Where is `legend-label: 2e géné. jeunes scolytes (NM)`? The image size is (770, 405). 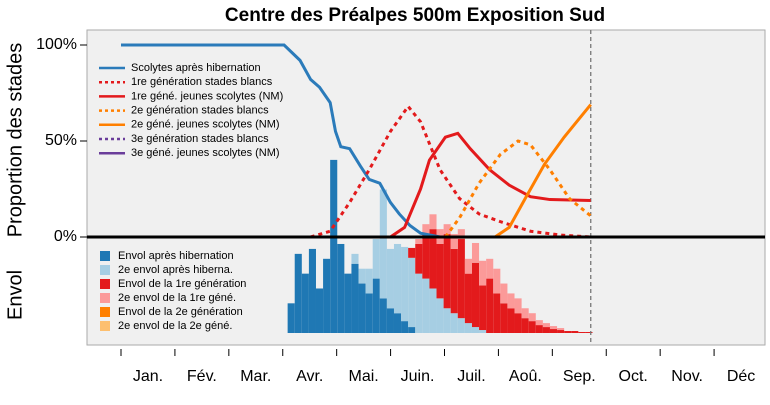 legend-label: 2e géné. jeunes scolytes (NM) is located at coordinates (205, 125).